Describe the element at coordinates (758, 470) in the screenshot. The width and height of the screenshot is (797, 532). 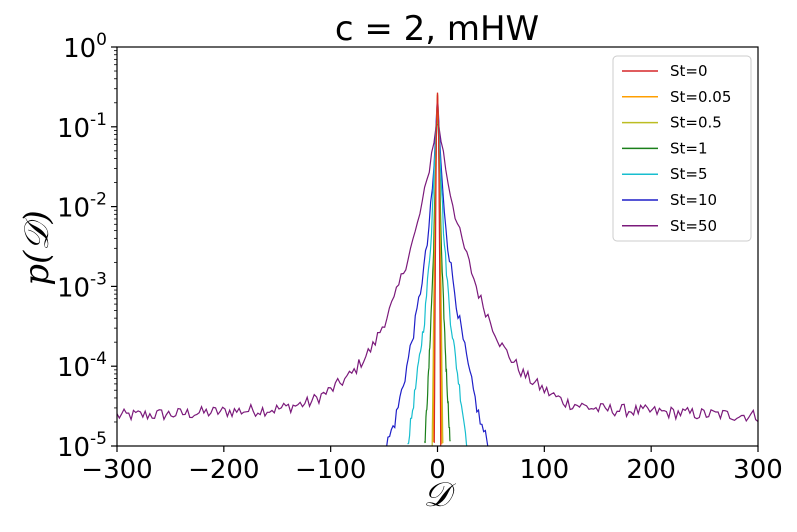
I see `x-tick-label: 300` at that location.